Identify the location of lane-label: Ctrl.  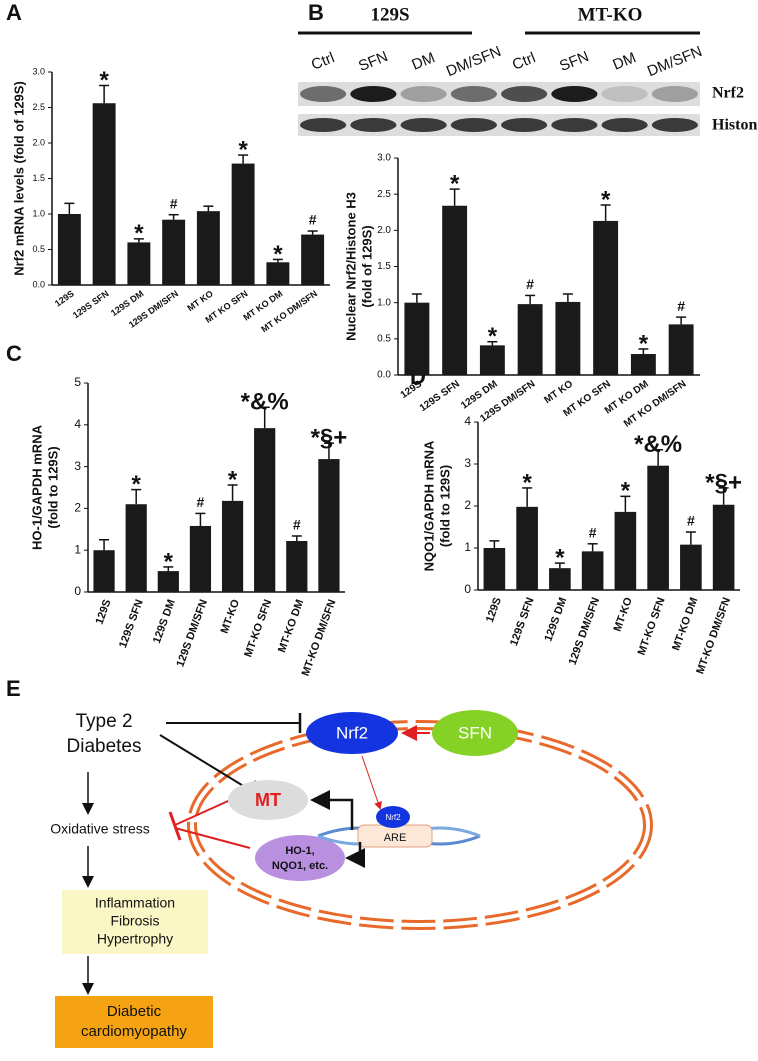
(524, 61).